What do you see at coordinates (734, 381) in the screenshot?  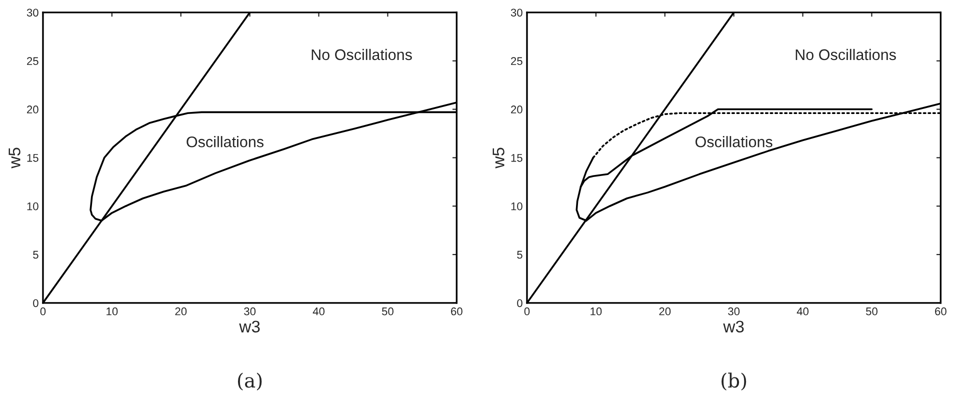 I see `text: (b)` at bounding box center [734, 381].